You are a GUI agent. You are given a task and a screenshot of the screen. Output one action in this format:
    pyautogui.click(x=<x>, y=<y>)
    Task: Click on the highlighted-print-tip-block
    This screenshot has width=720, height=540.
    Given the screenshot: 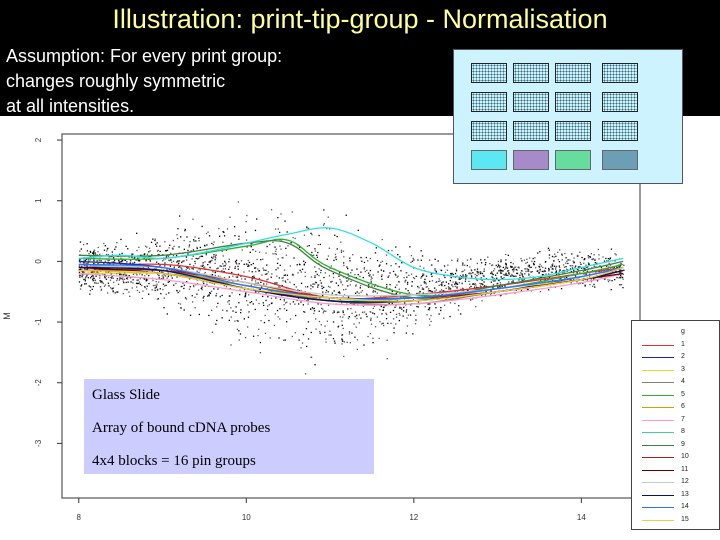 What is the action you would take?
    pyautogui.click(x=489, y=160)
    